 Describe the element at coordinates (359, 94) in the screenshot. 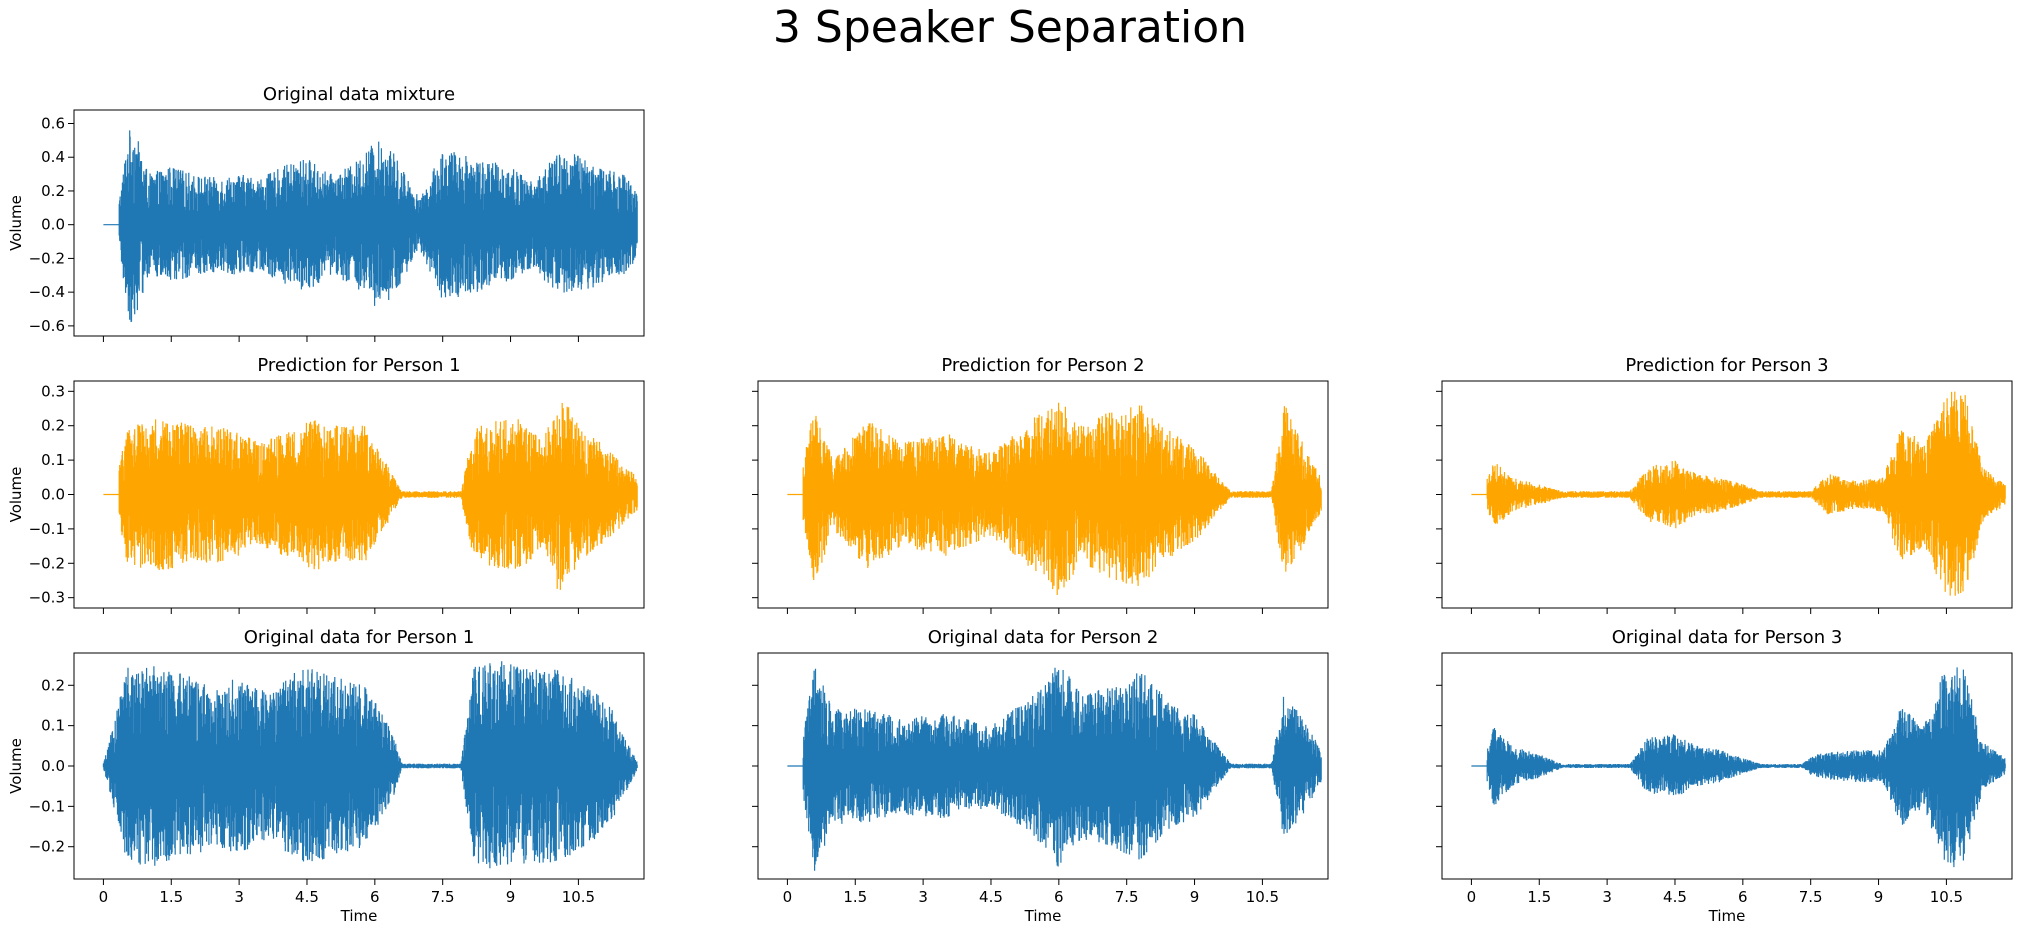

I see `panel-title: Original data mixture` at that location.